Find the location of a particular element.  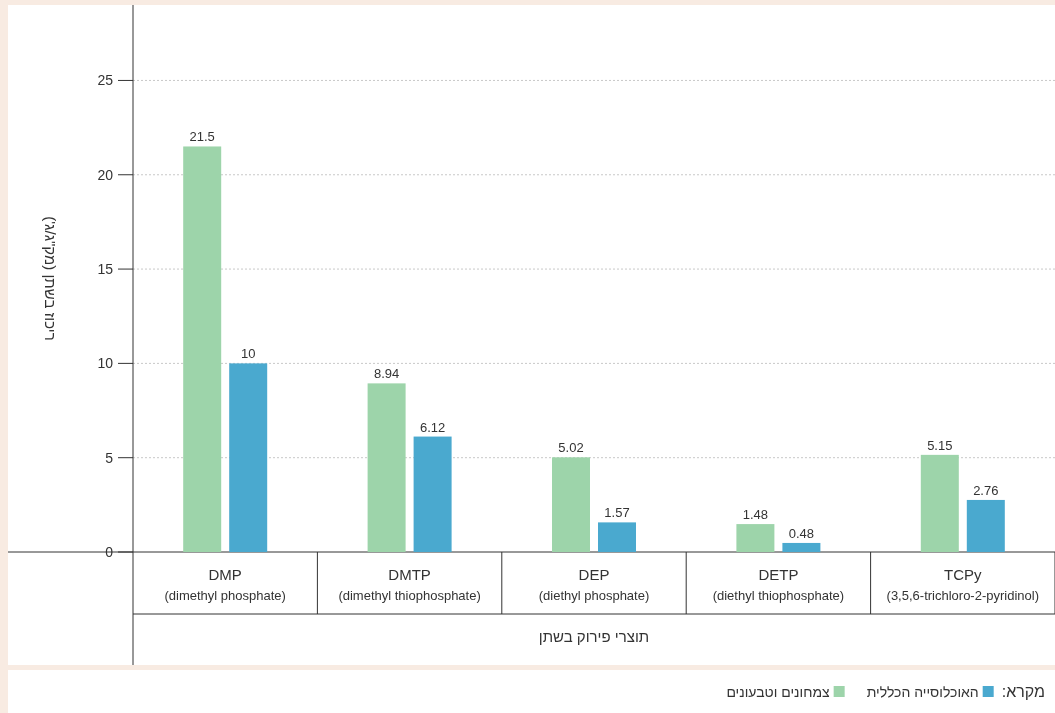

y-axis-title: ריכוז בשתן (מק"ג/ג') is located at coordinates (50, 278).